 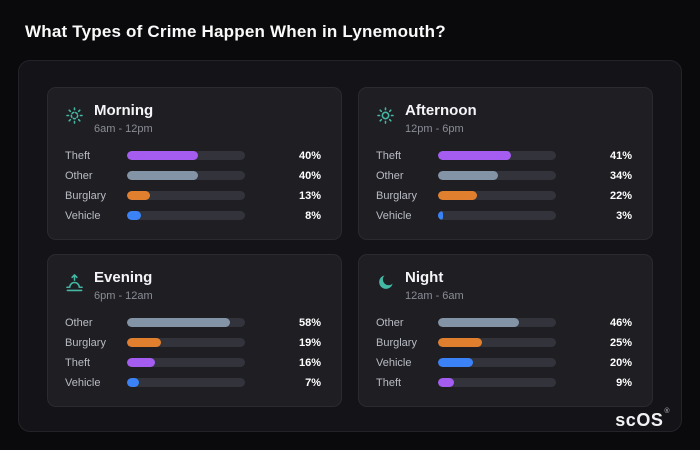 What do you see at coordinates (620, 195) in the screenshot?
I see `percent-label: 22%` at bounding box center [620, 195].